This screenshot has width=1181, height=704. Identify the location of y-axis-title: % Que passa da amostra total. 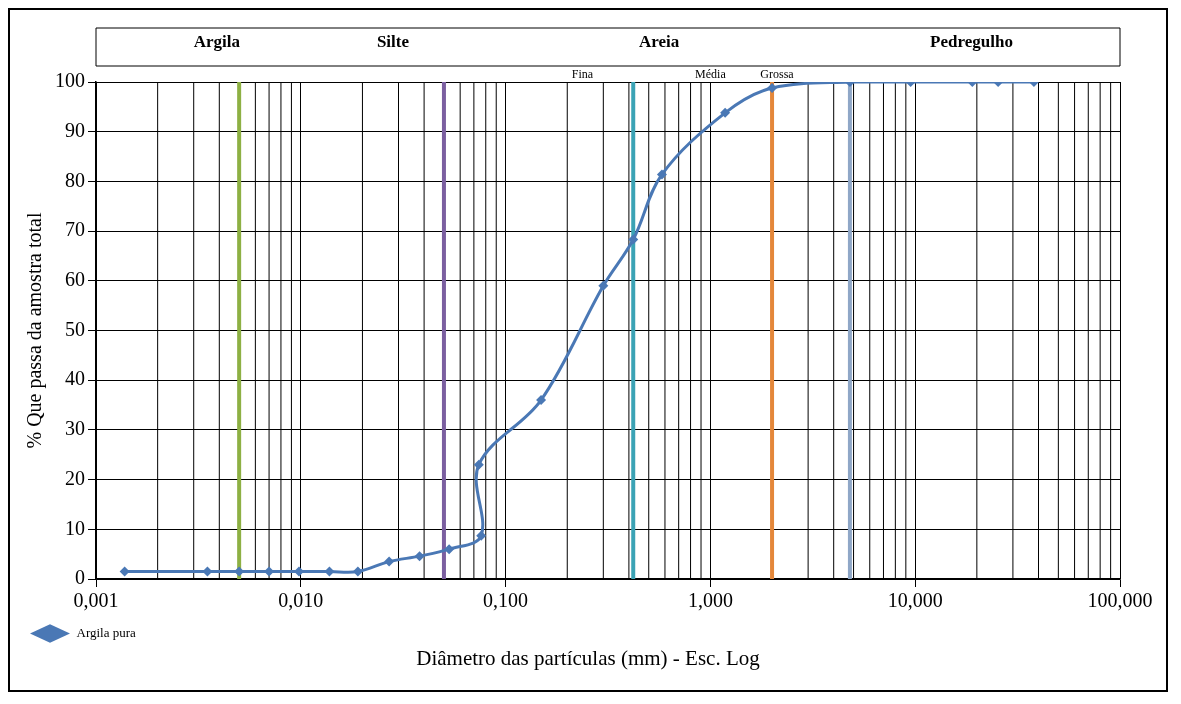
(35, 330).